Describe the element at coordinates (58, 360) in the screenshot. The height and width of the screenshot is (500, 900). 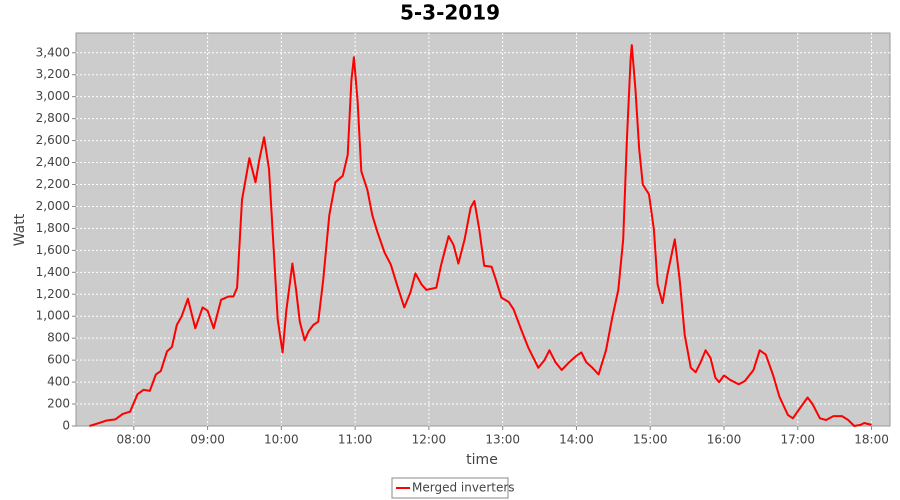
I see `y-tick-label: 600` at that location.